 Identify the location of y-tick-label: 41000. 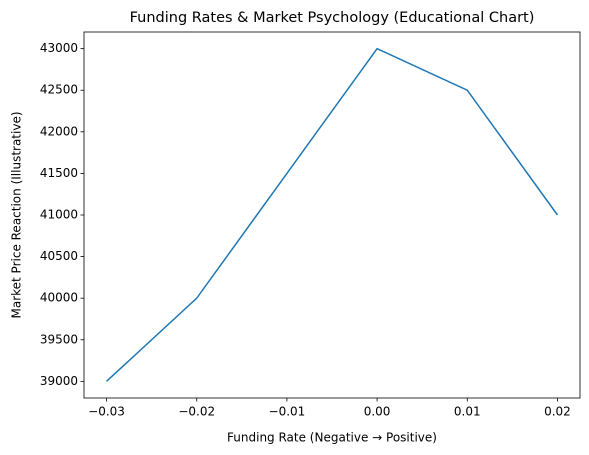
(59, 215).